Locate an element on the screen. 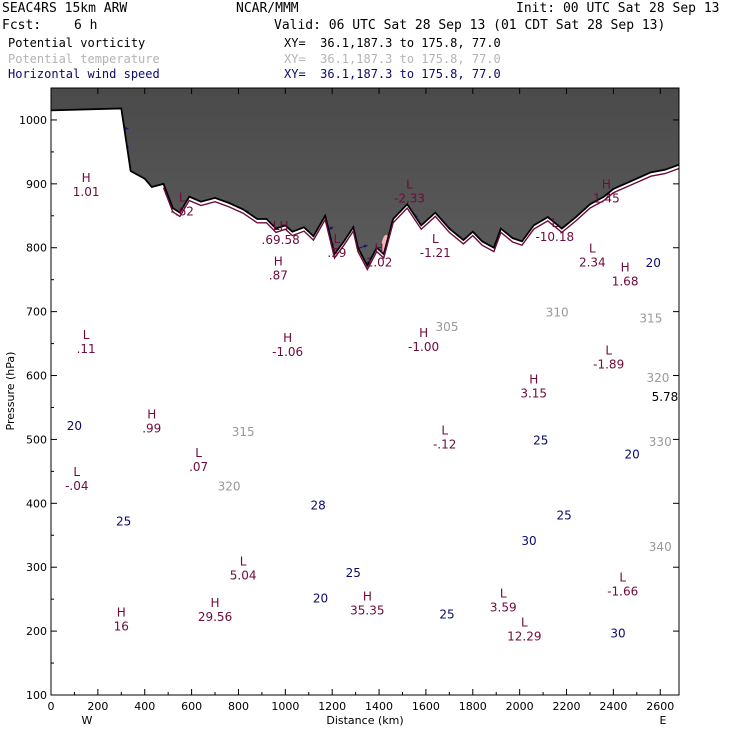 The height and width of the screenshot is (740, 740). pv-extremum-value: -.04 is located at coordinates (76, 486).